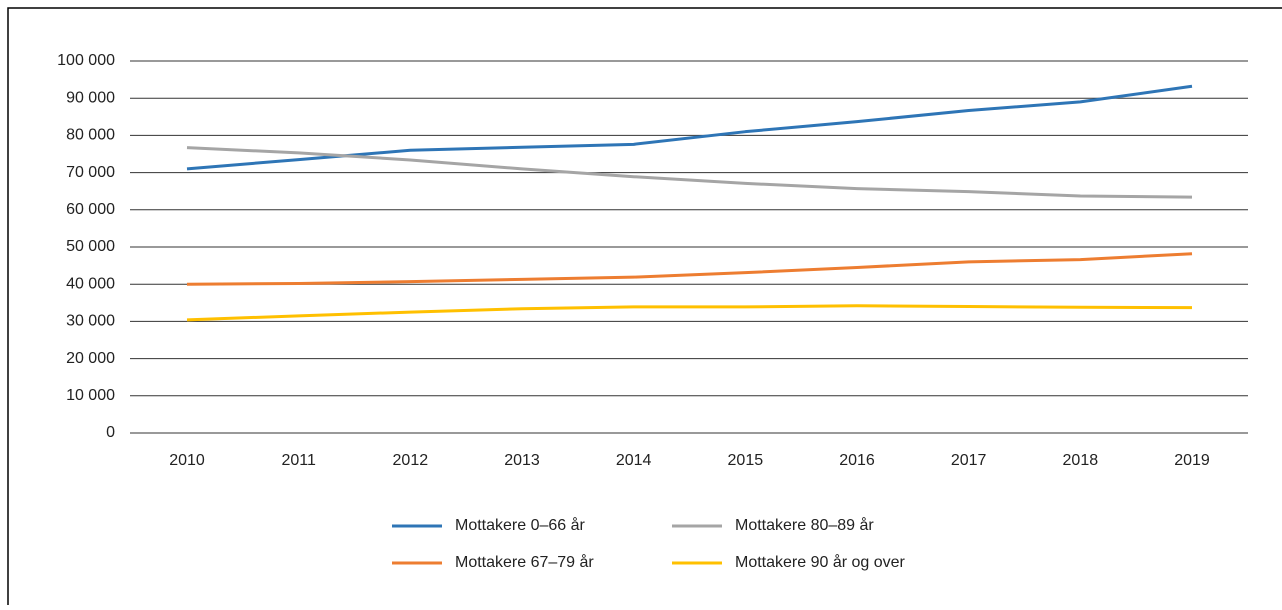  I want to click on y-tick-label: 30 000, so click(90, 321).